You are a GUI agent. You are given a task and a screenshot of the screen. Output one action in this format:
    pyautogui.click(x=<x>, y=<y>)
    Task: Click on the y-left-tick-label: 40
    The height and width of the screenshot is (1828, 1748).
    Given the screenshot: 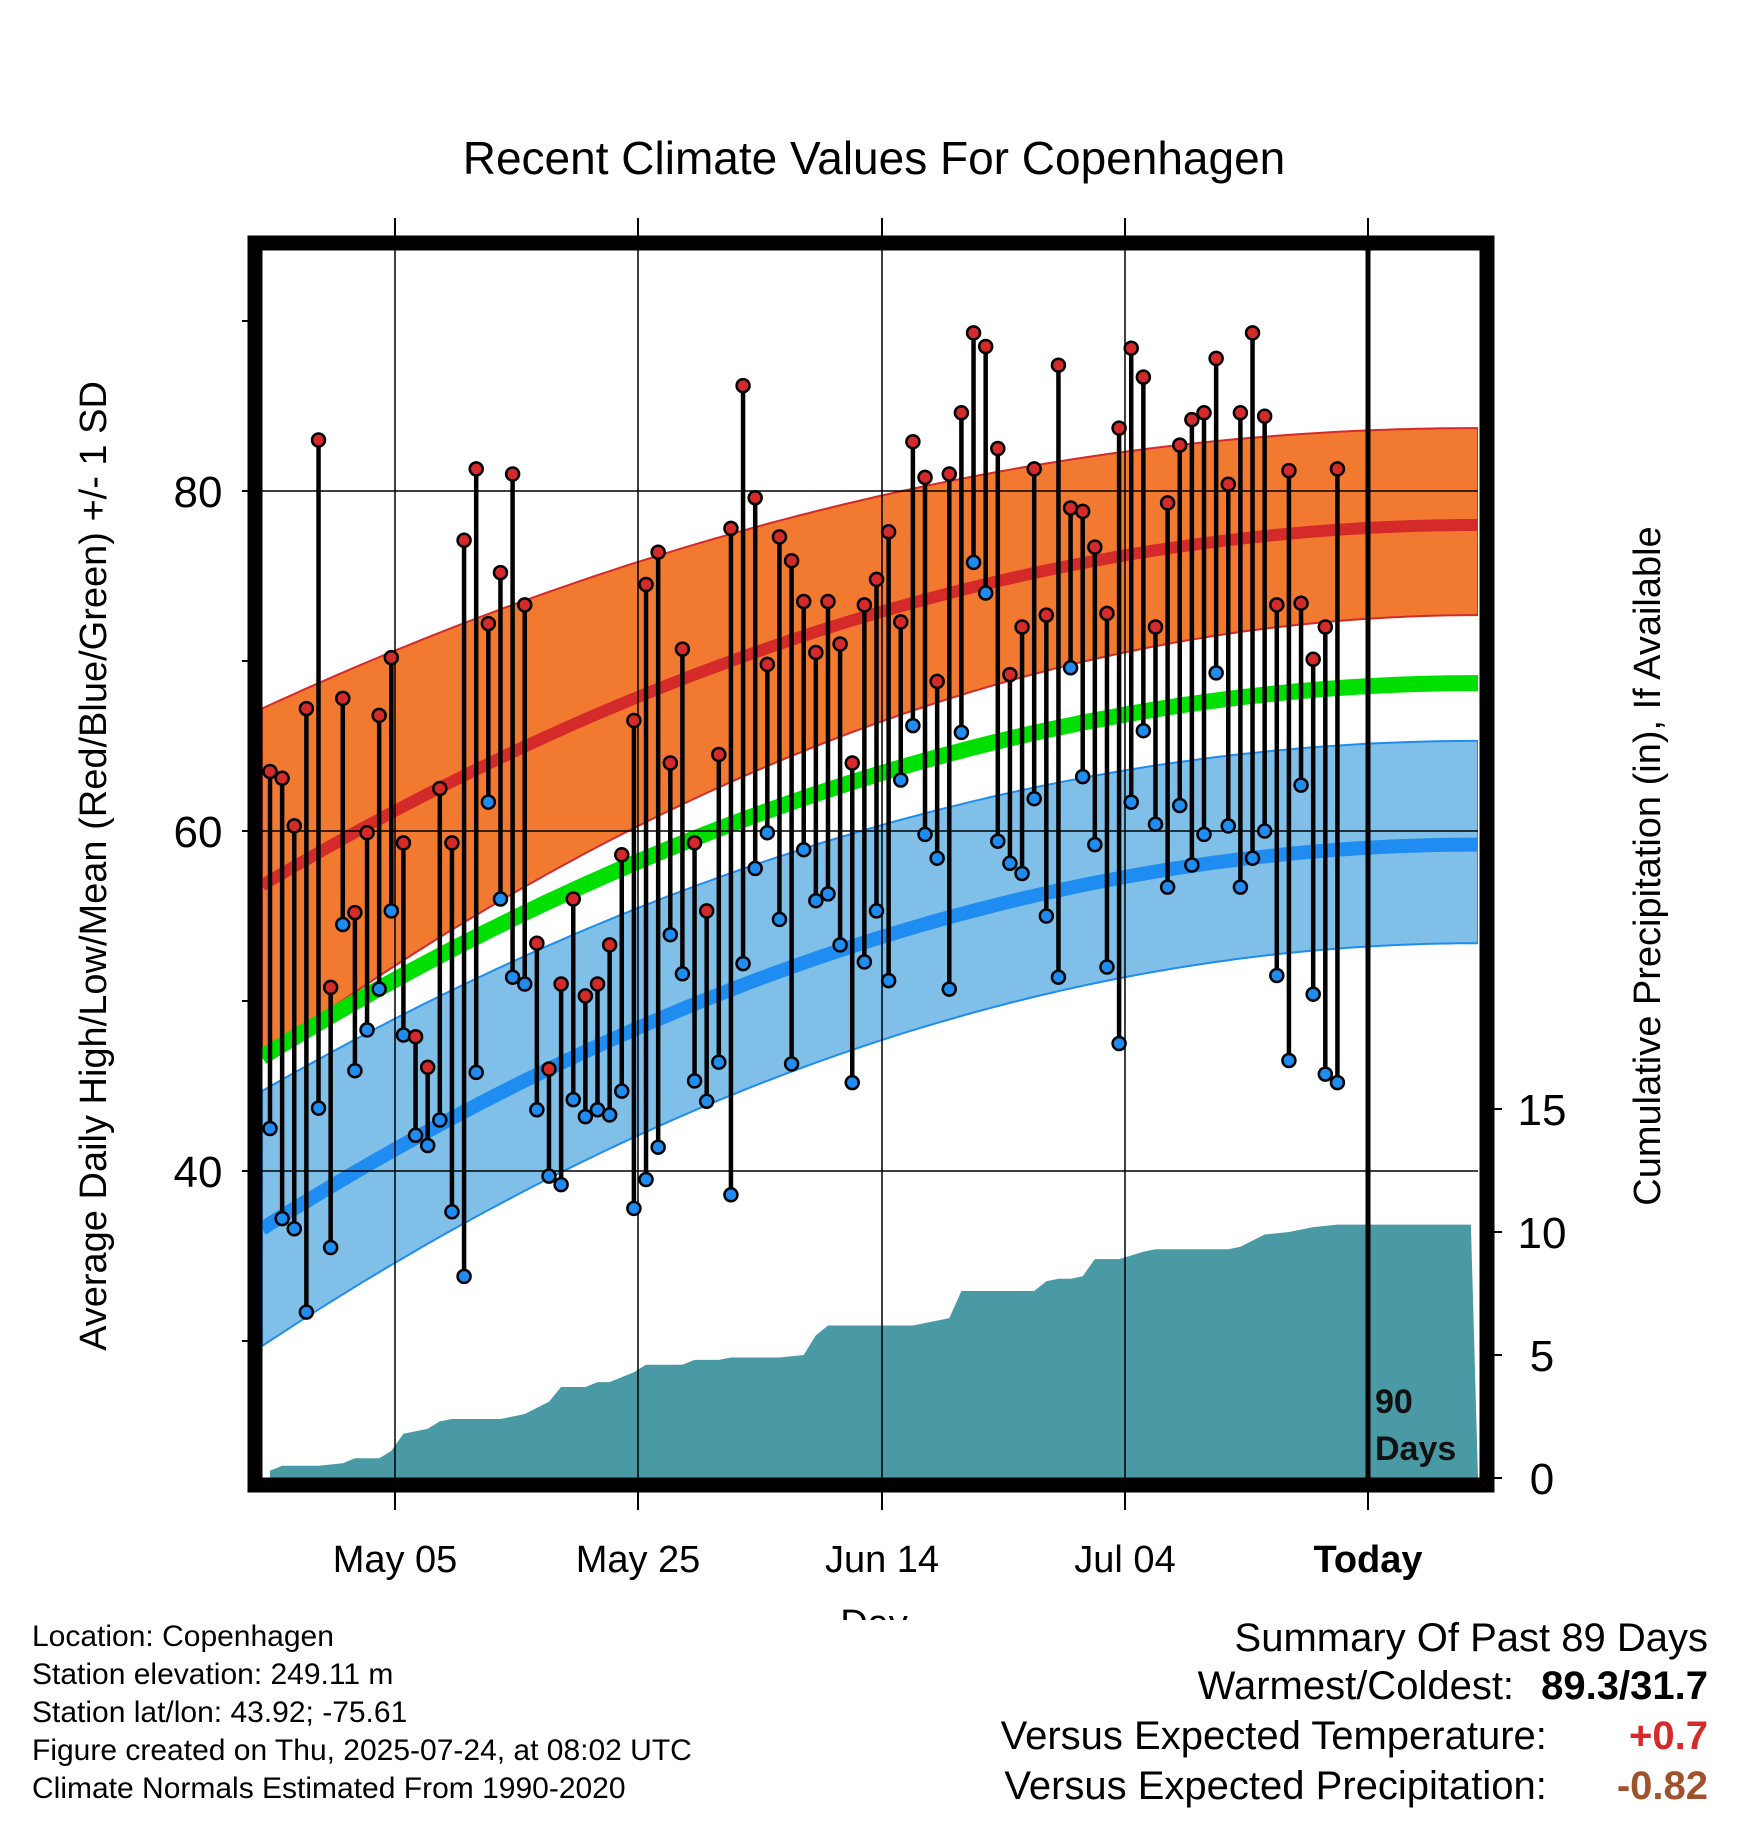 What is the action you would take?
    pyautogui.click(x=198, y=1172)
    